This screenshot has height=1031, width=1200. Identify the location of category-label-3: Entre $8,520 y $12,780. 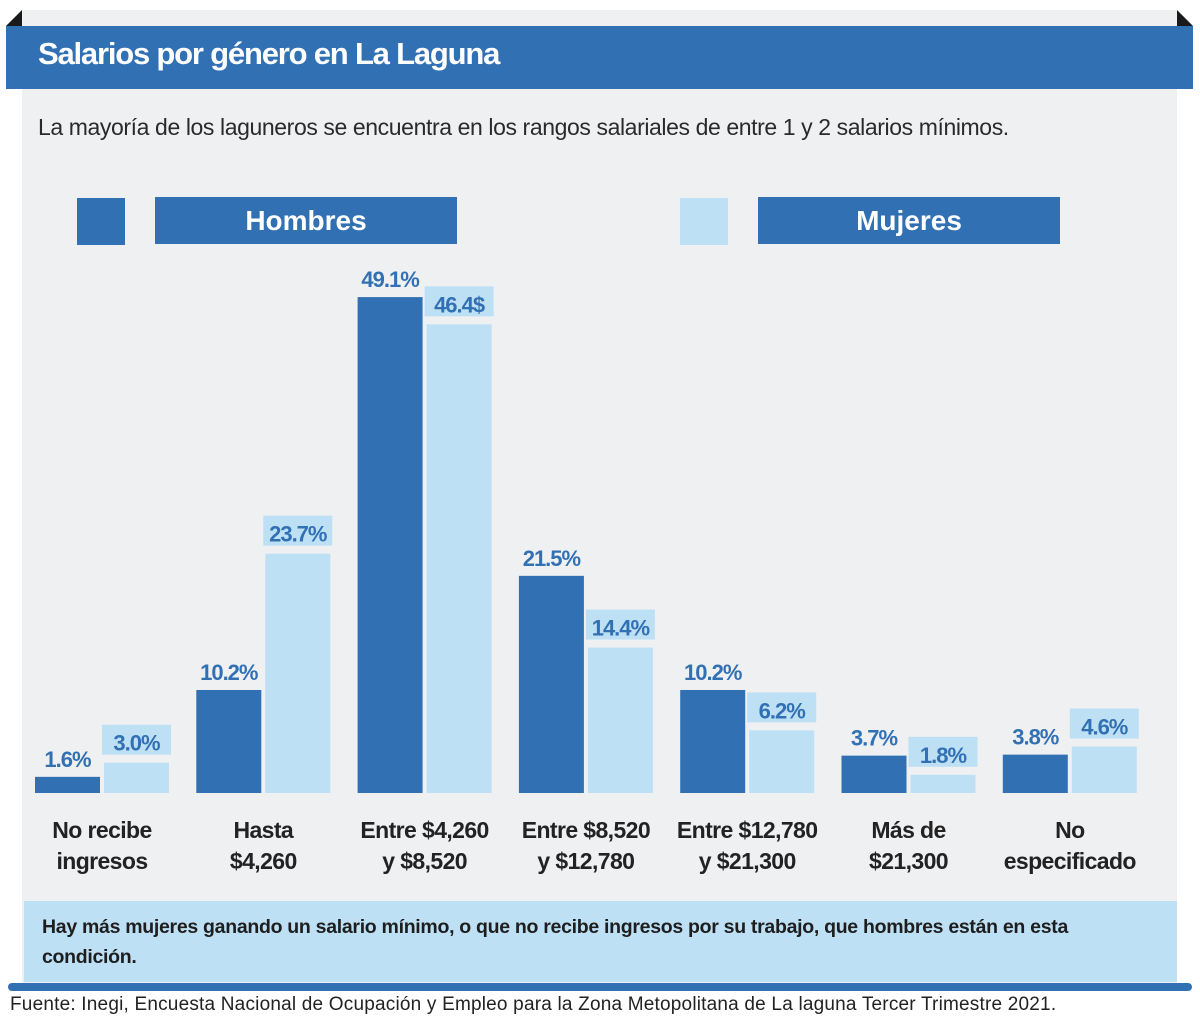
(586, 846).